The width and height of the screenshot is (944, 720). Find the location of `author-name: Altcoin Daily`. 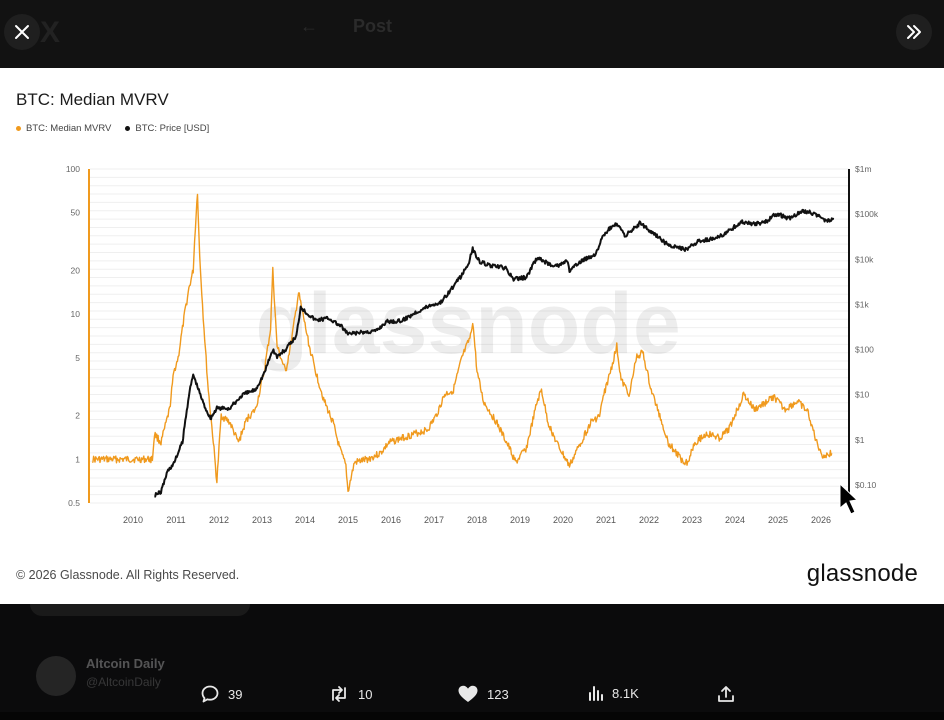

author-name: Altcoin Daily is located at coordinates (125, 663).